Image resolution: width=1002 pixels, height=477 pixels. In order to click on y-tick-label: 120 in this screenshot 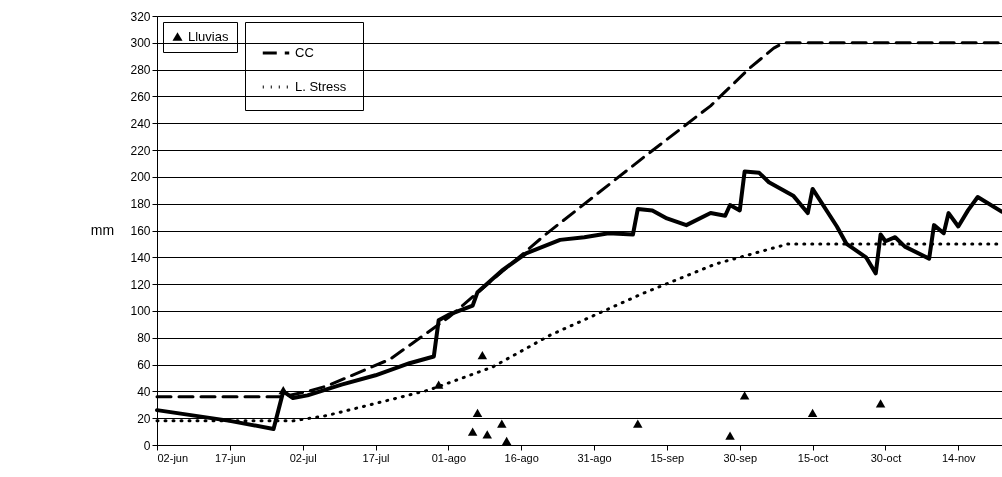, I will do `click(140, 284)`.